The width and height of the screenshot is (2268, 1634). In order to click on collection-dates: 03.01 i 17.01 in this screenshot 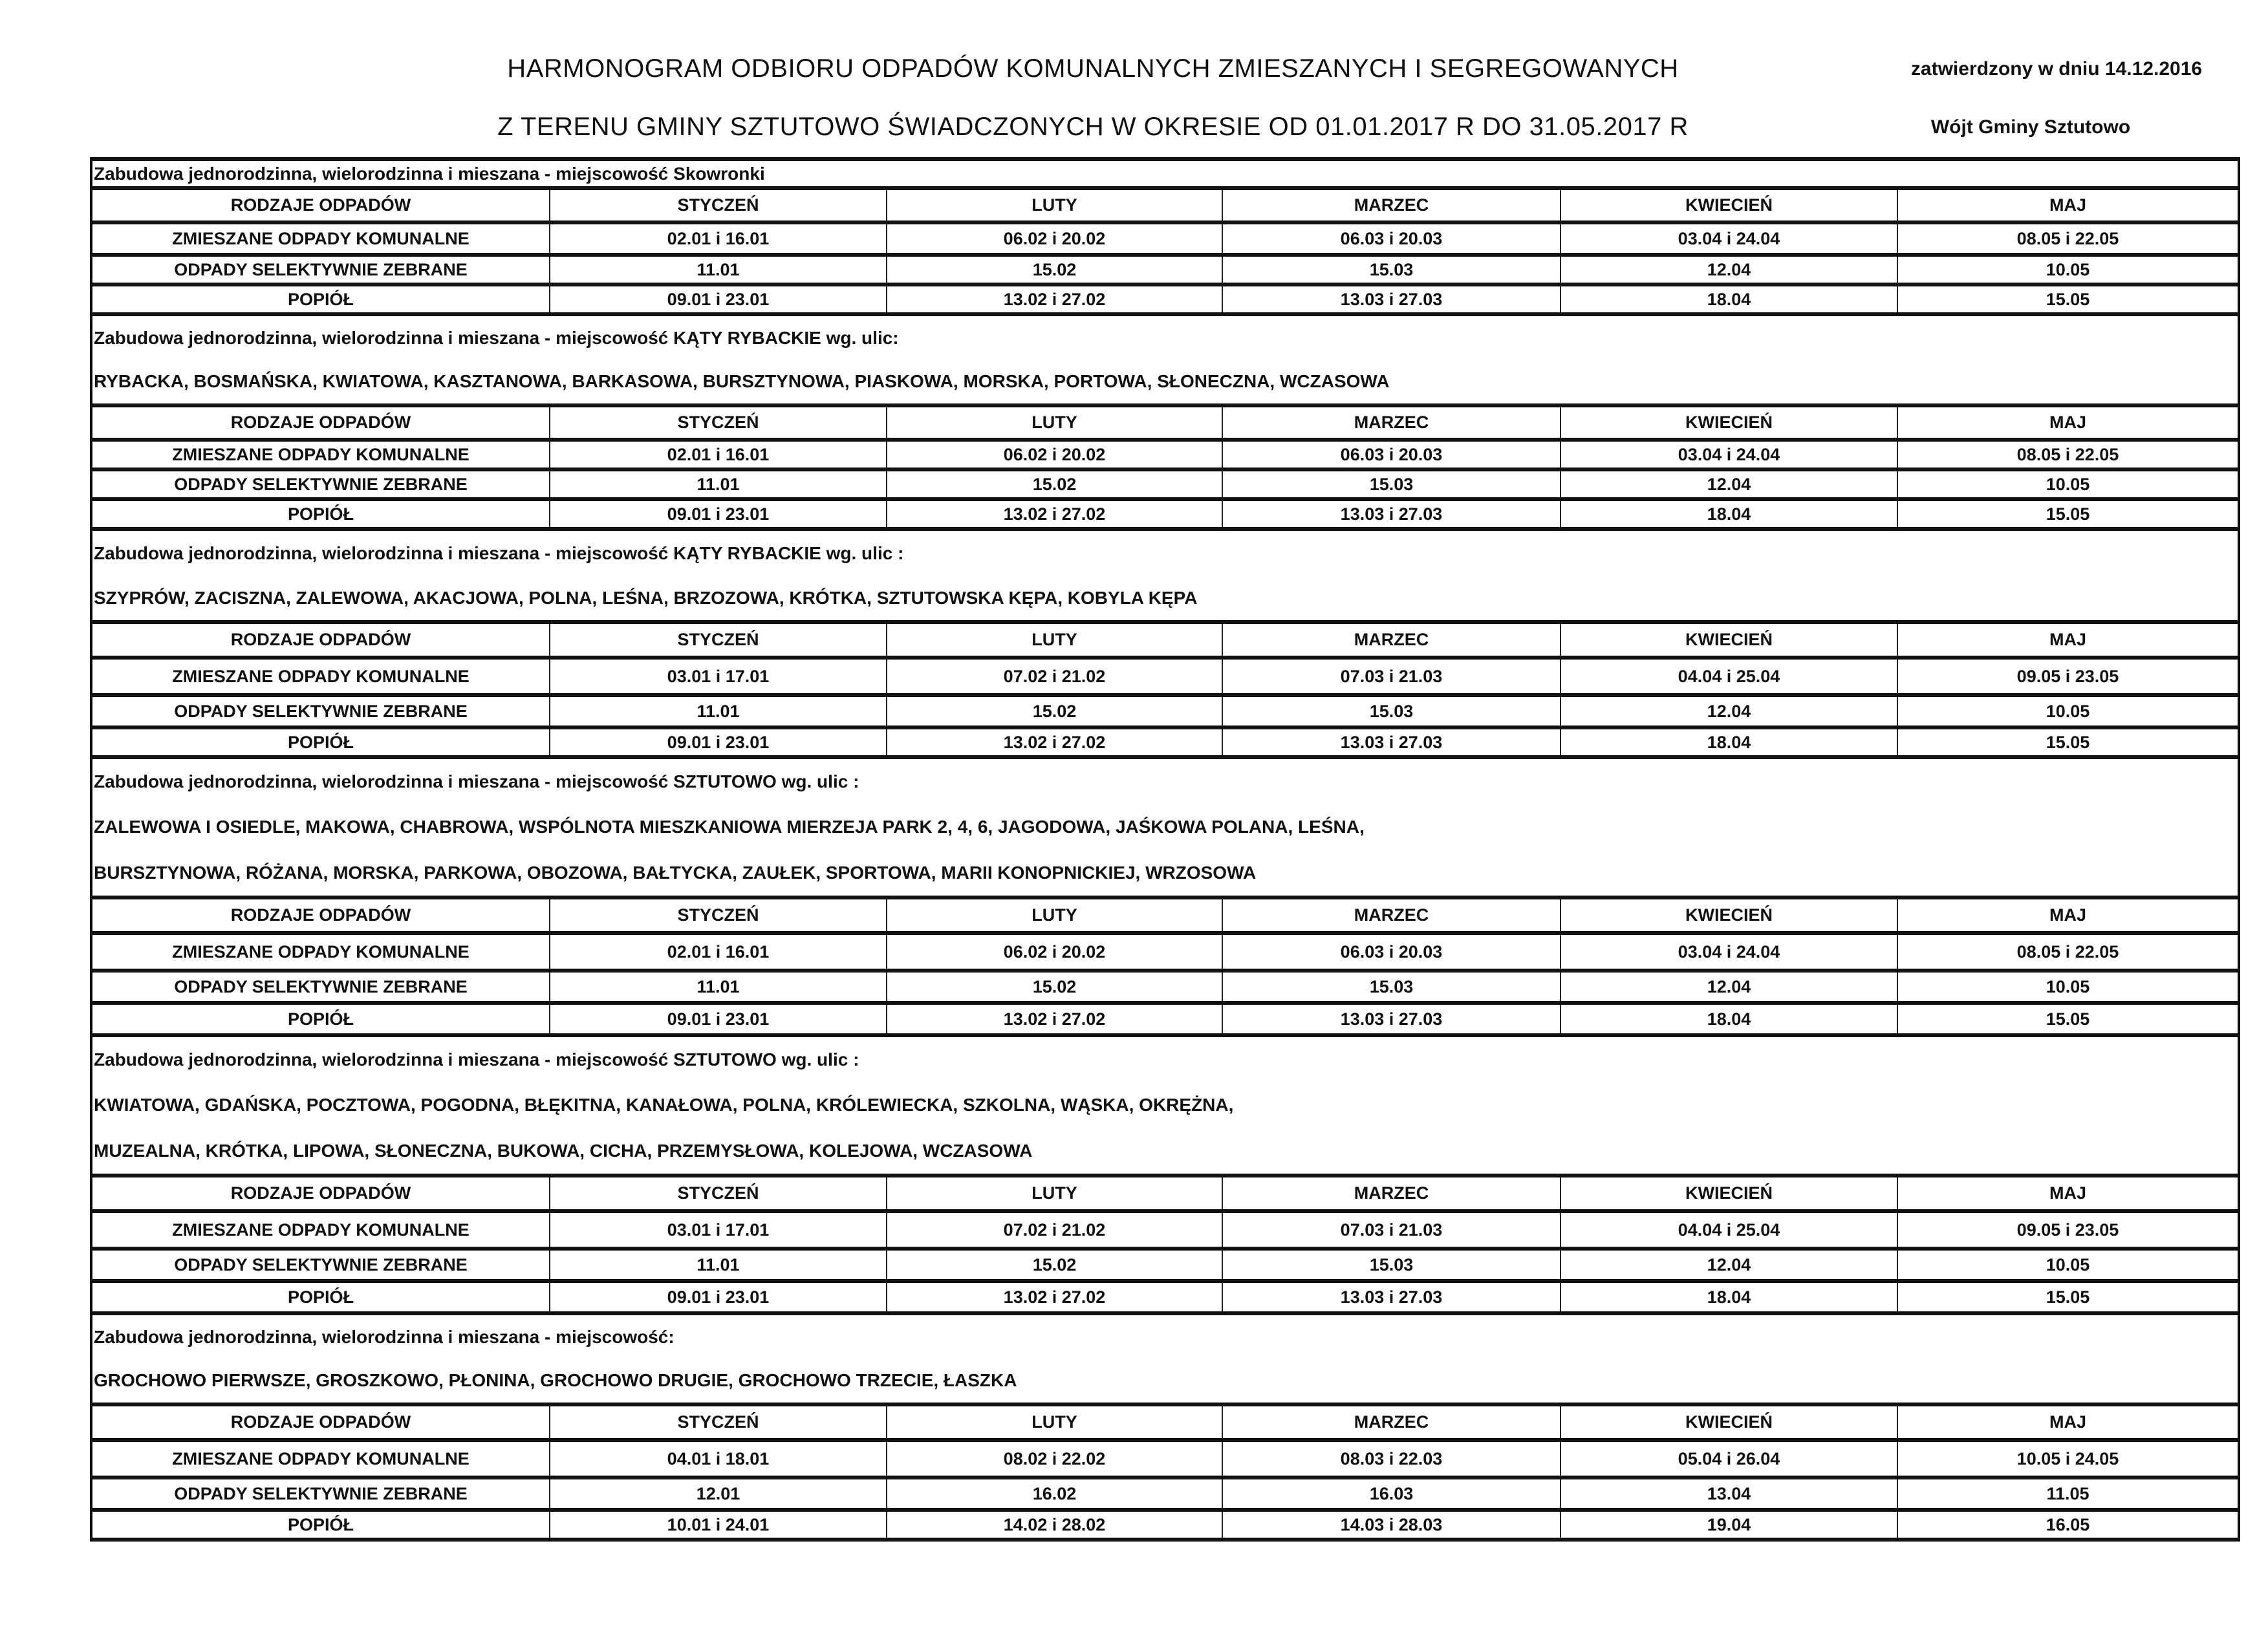, I will do `click(718, 677)`.